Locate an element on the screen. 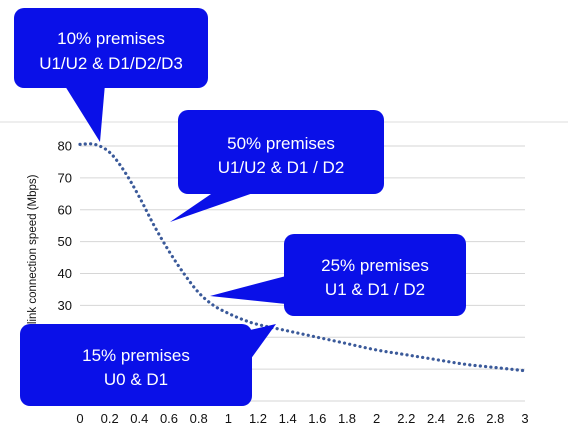 The image size is (568, 437). x-tick-label: 0.2 is located at coordinates (110, 418).